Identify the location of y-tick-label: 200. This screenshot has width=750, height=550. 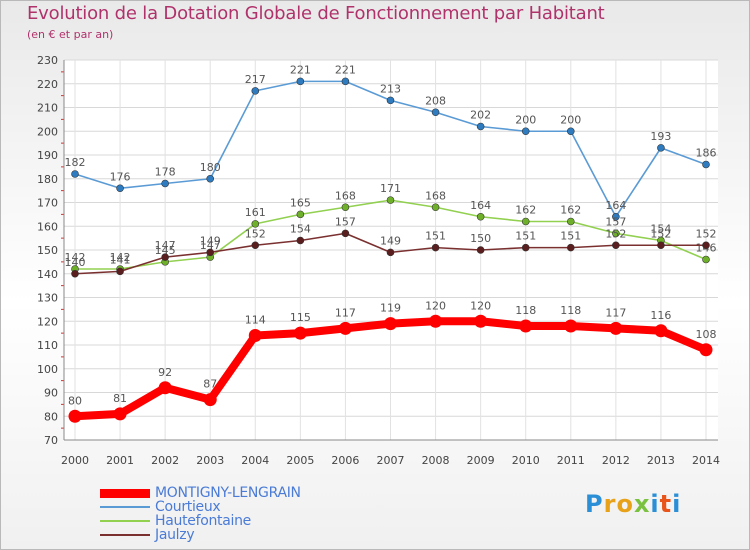
(47, 131).